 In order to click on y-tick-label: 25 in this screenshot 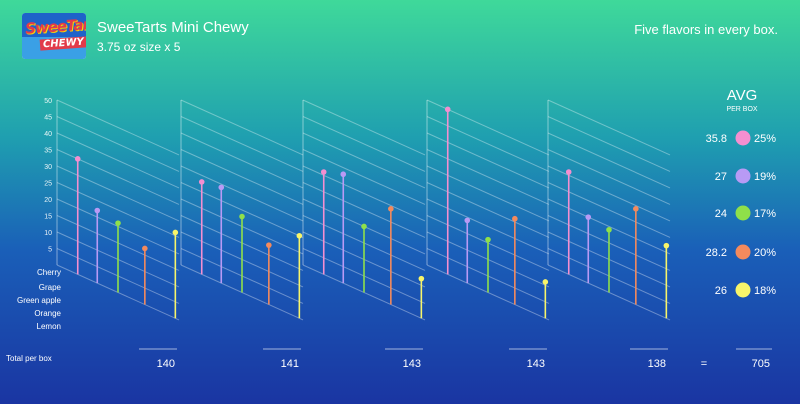, I will do `click(48, 184)`.